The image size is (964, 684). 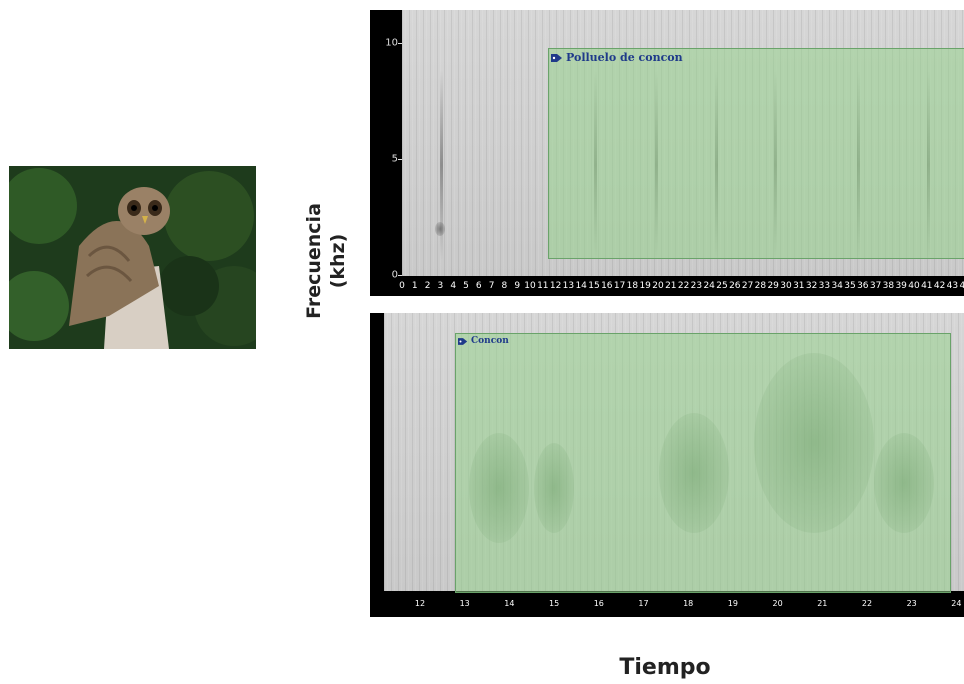 What do you see at coordinates (504, 286) in the screenshot?
I see `x-tick: 8` at bounding box center [504, 286].